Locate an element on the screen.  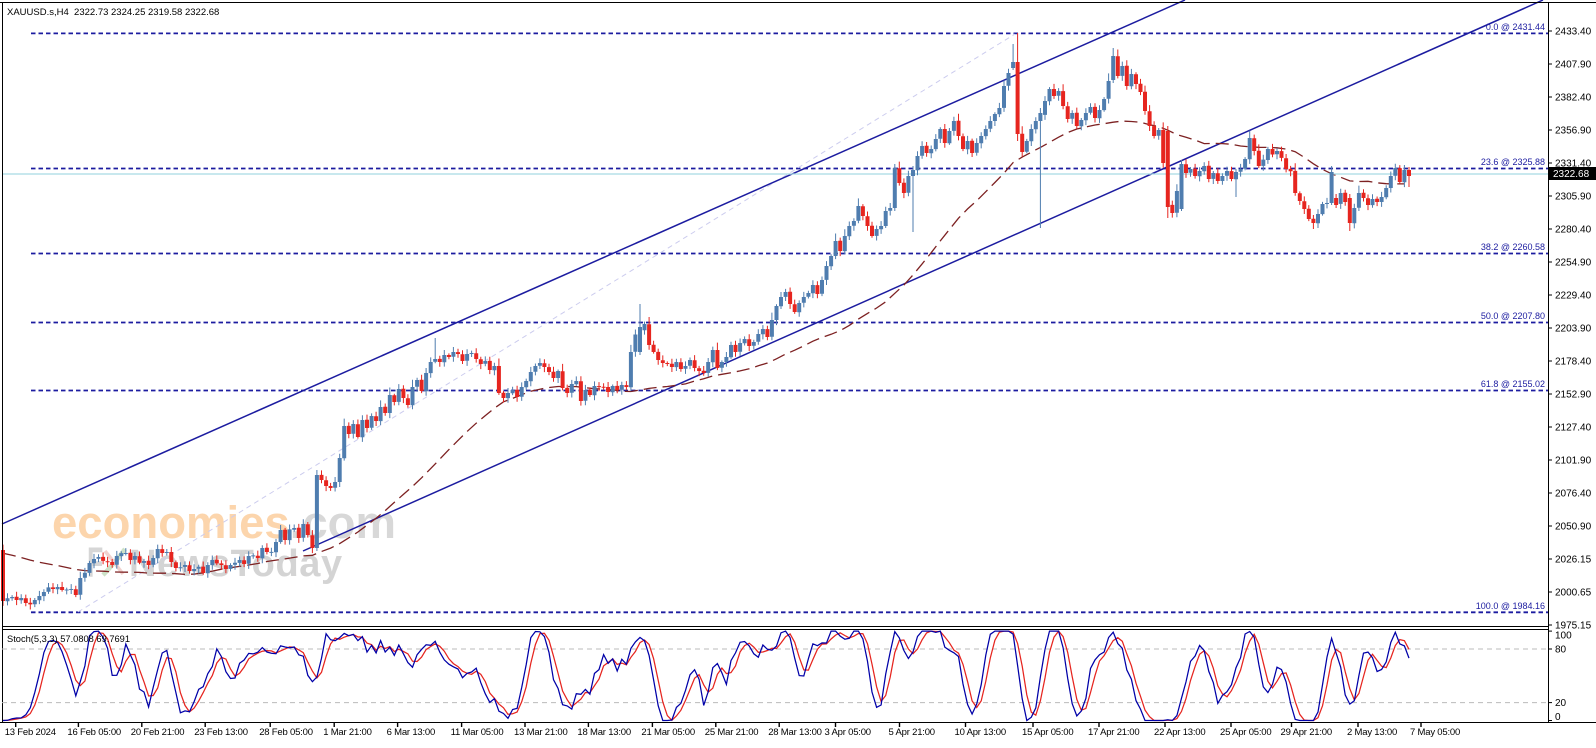
svg-text: 20 Feb 21:00 is located at coordinates (158, 732).